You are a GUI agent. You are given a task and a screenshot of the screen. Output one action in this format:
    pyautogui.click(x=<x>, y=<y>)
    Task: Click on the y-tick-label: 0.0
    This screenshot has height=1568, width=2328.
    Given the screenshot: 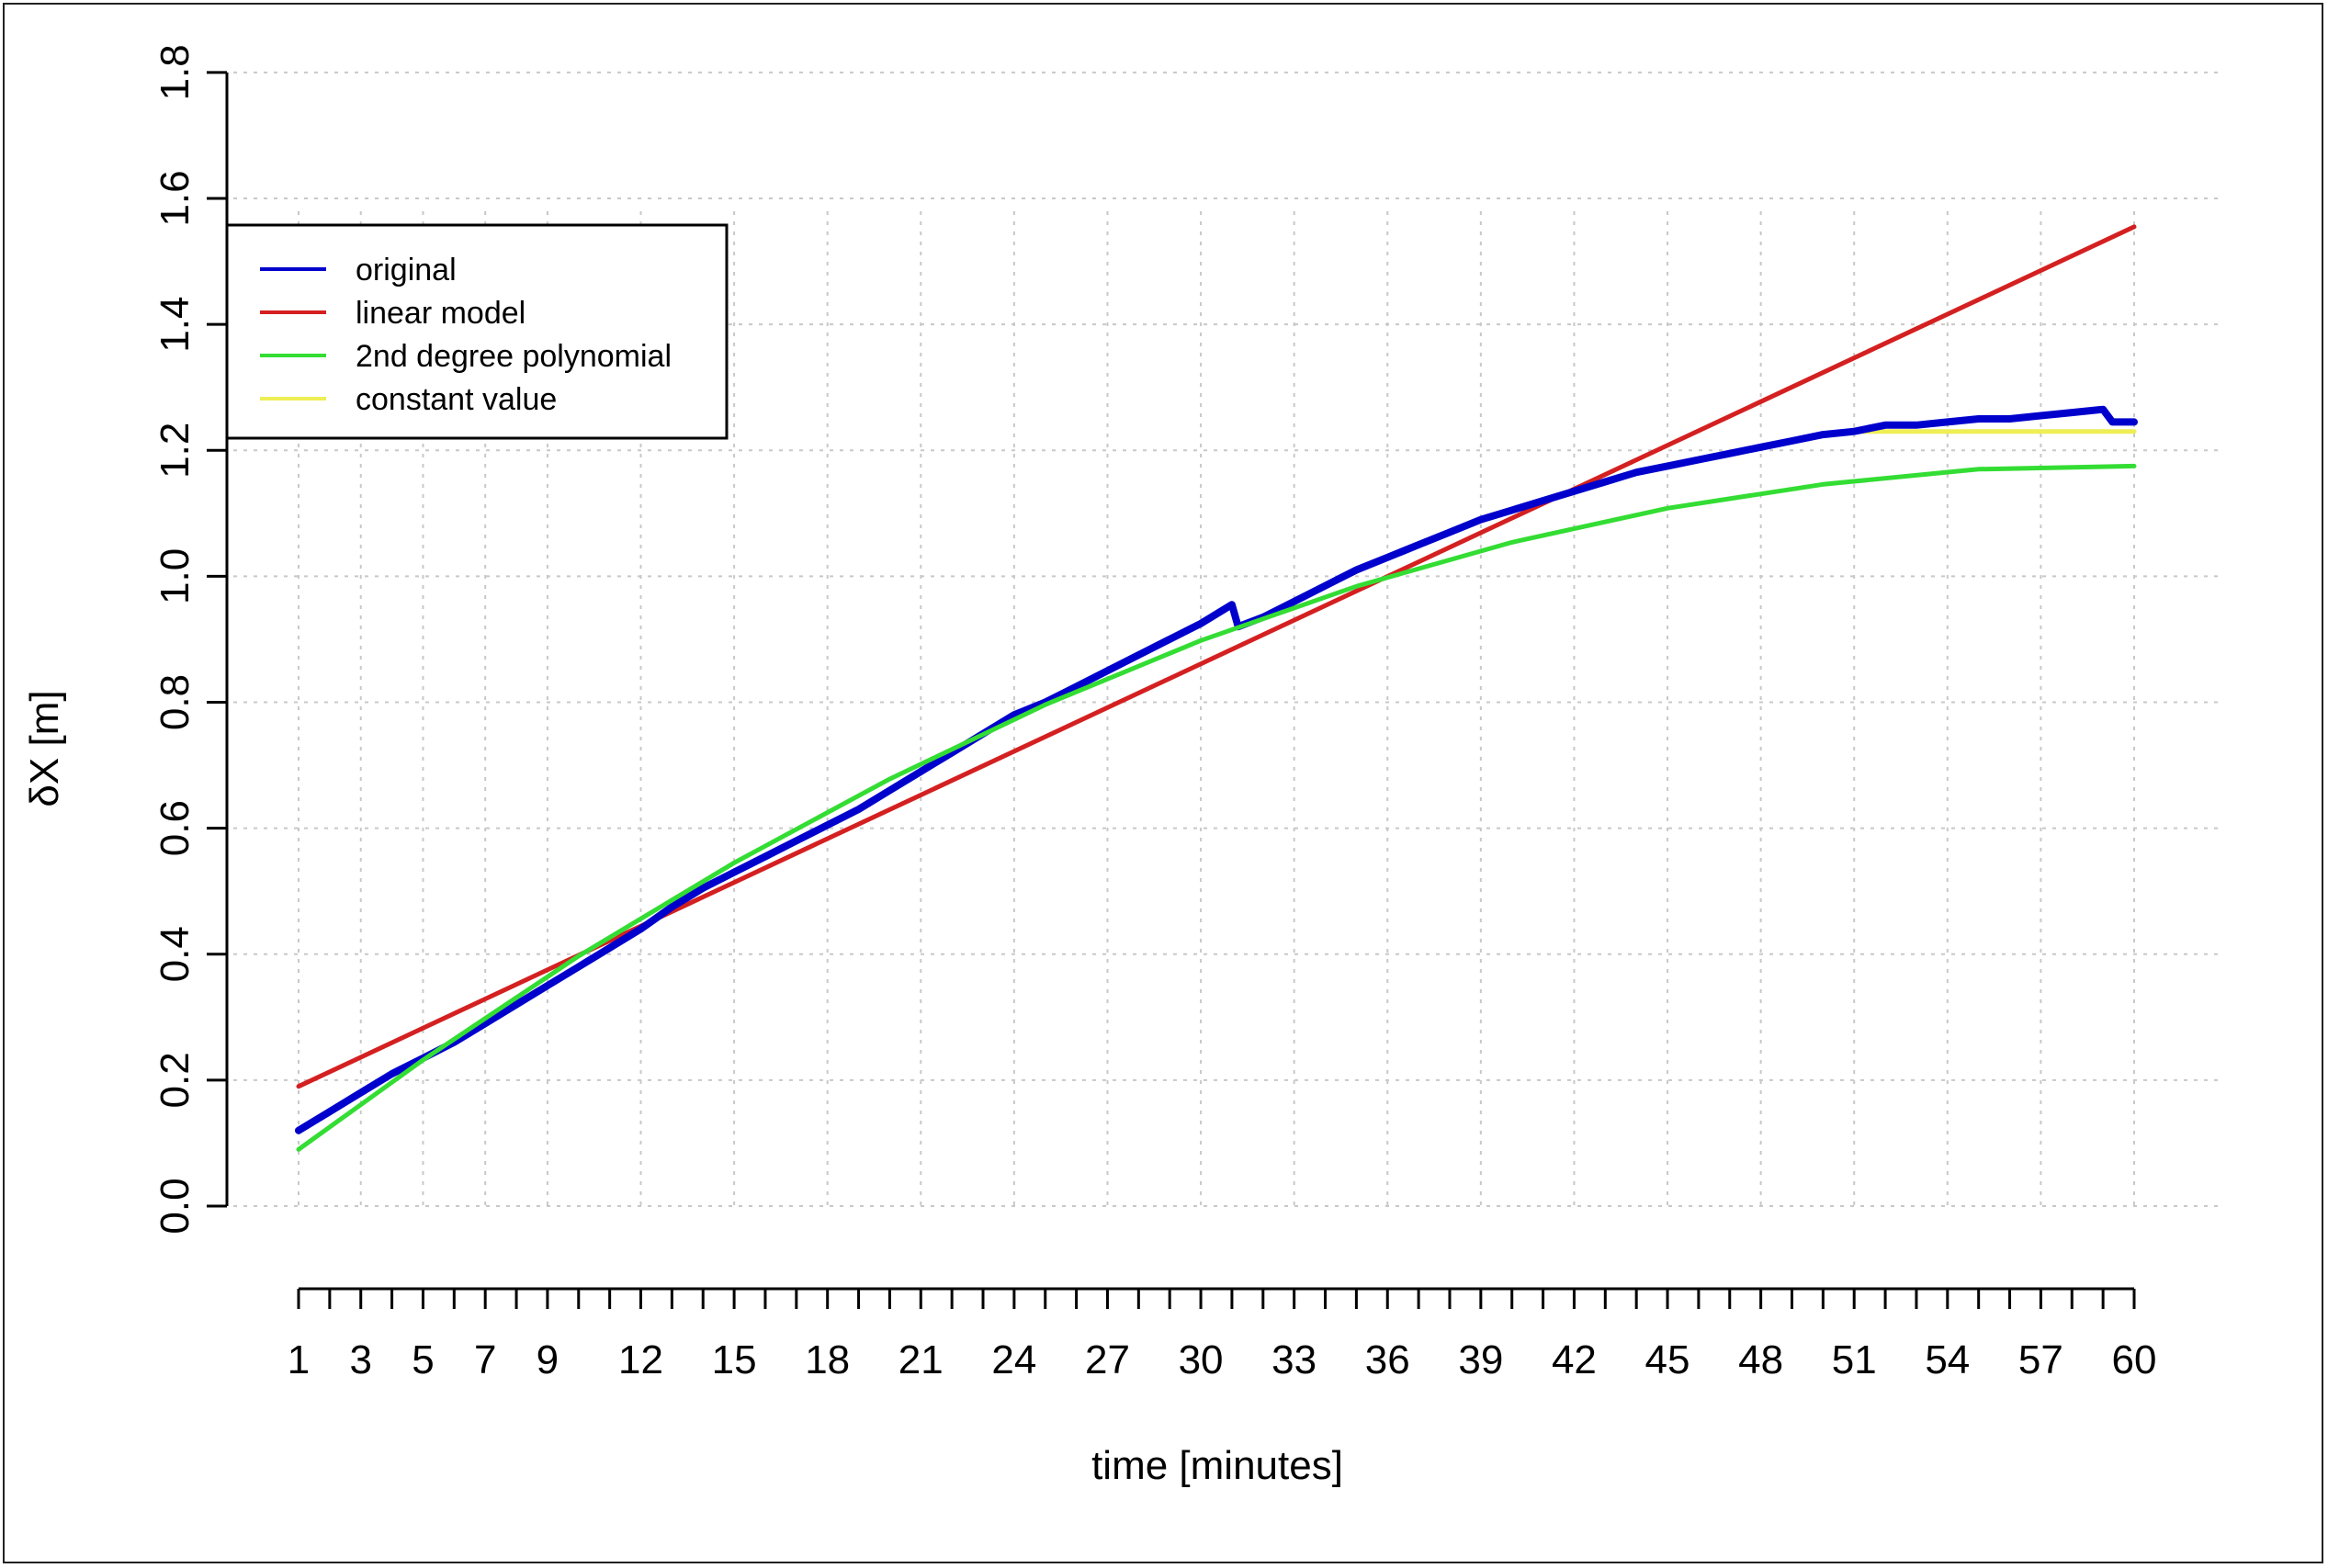 What is the action you would take?
    pyautogui.click(x=175, y=1206)
    